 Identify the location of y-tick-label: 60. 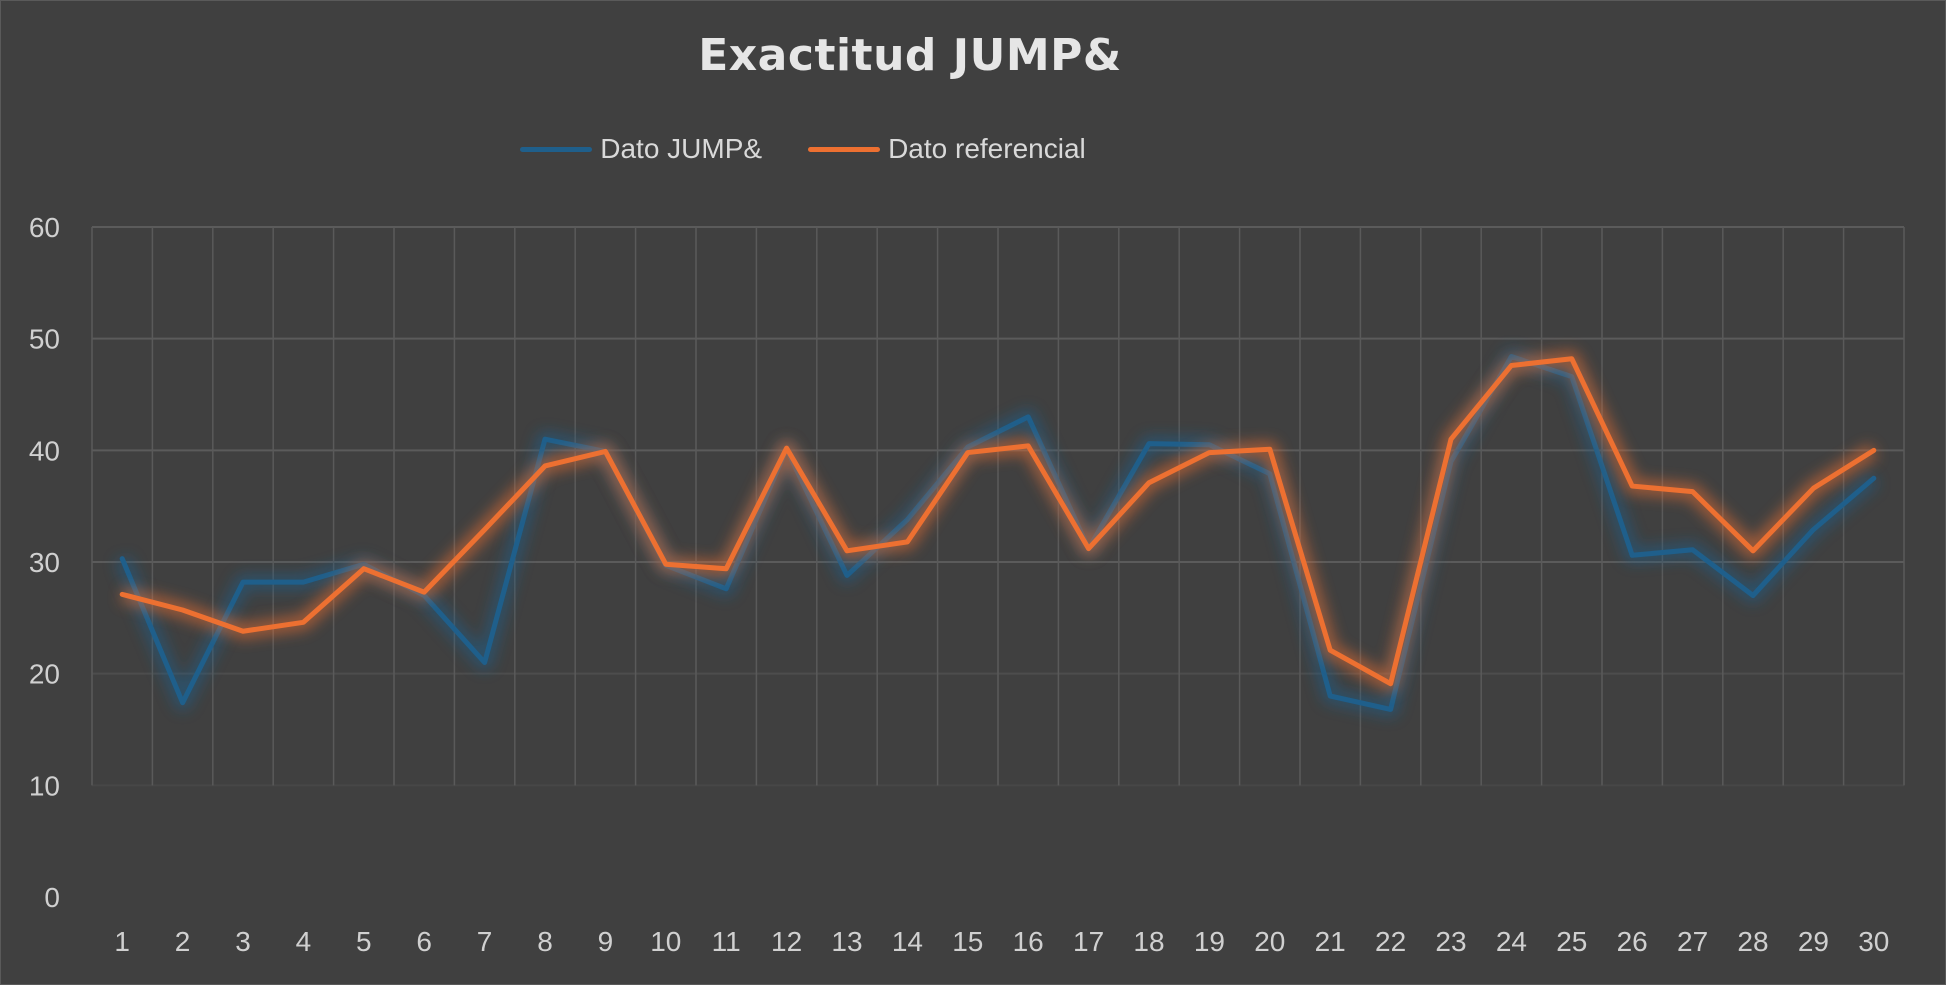
(44, 227).